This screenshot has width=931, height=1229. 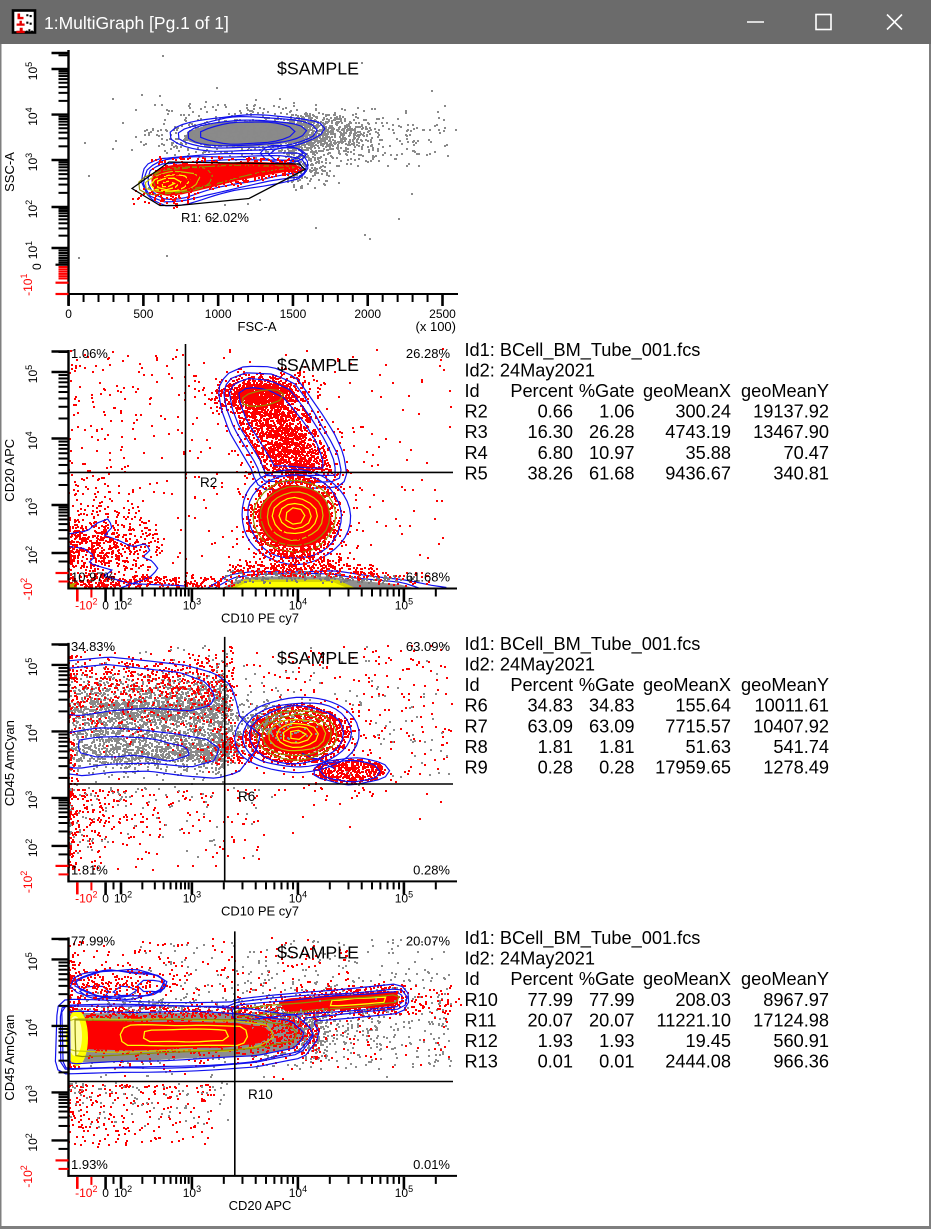 I want to click on svg-text: 1.93, so click(x=616, y=1041).